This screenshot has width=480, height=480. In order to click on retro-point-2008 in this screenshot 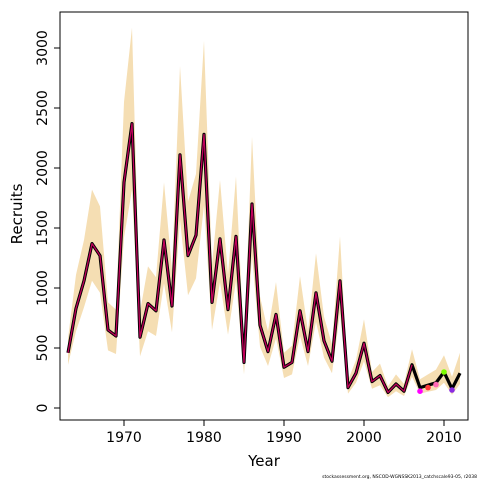, I will do `click(428, 387)`.